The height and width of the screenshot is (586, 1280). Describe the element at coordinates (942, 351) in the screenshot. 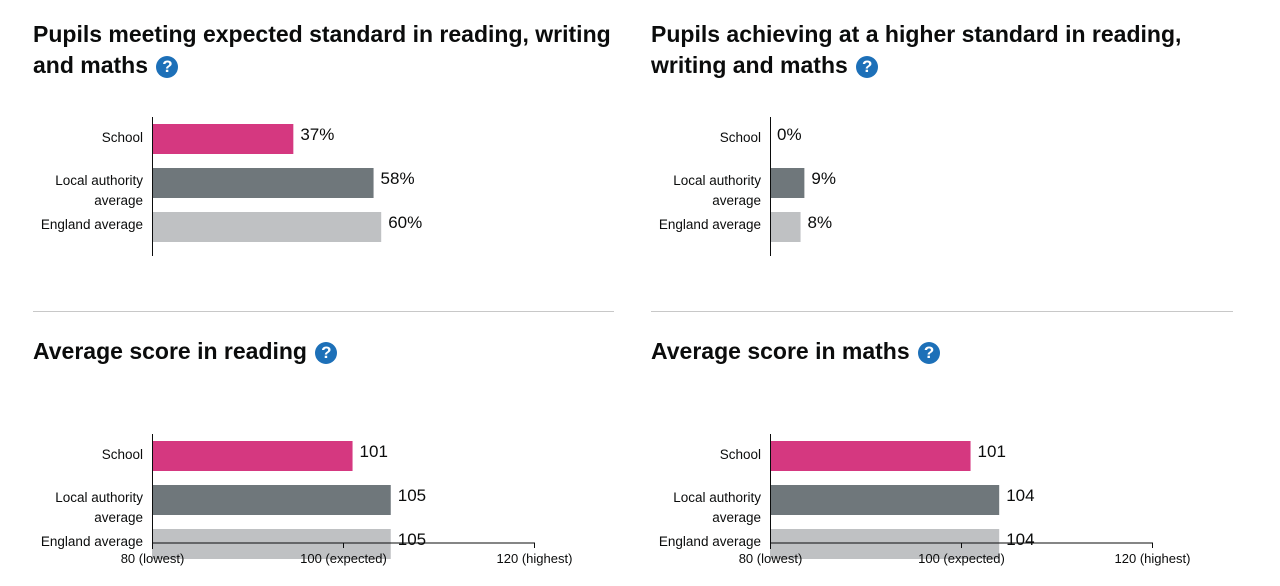

I see `chart-title: Average score in maths ?` at that location.